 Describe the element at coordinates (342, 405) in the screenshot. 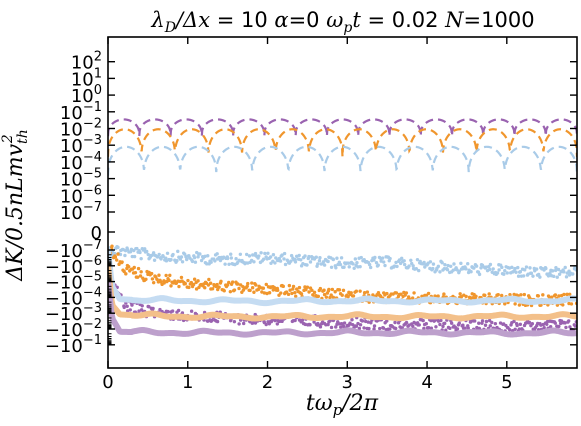

I see `x-axis-label: tωp/2π` at that location.